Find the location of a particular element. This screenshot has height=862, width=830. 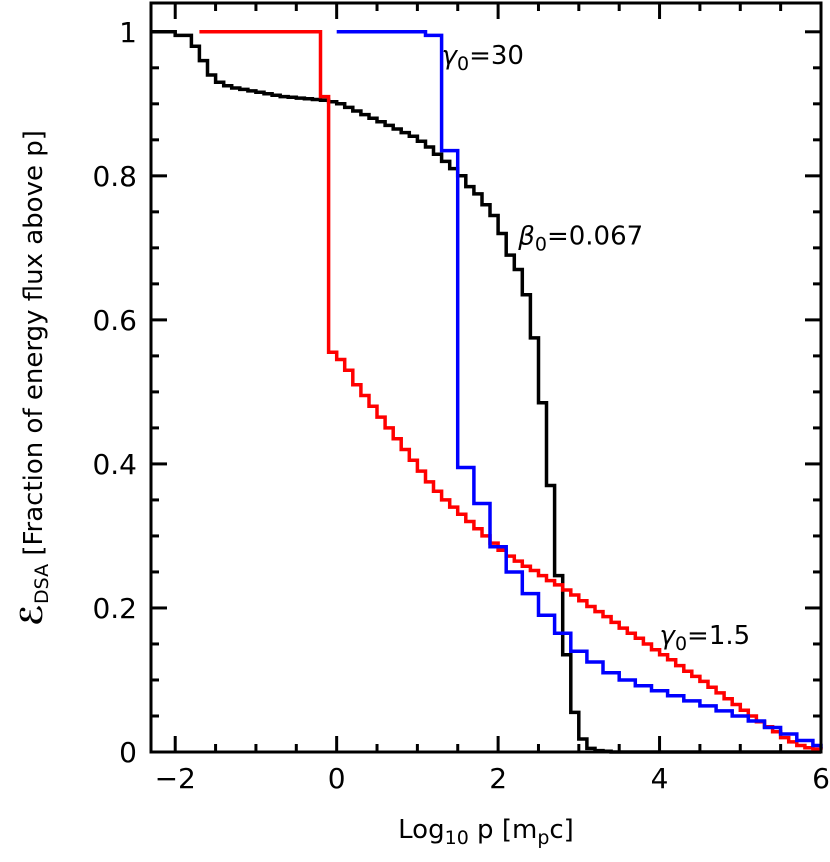

x-axis-label: Log10 p [mpc] is located at coordinates (486, 832).